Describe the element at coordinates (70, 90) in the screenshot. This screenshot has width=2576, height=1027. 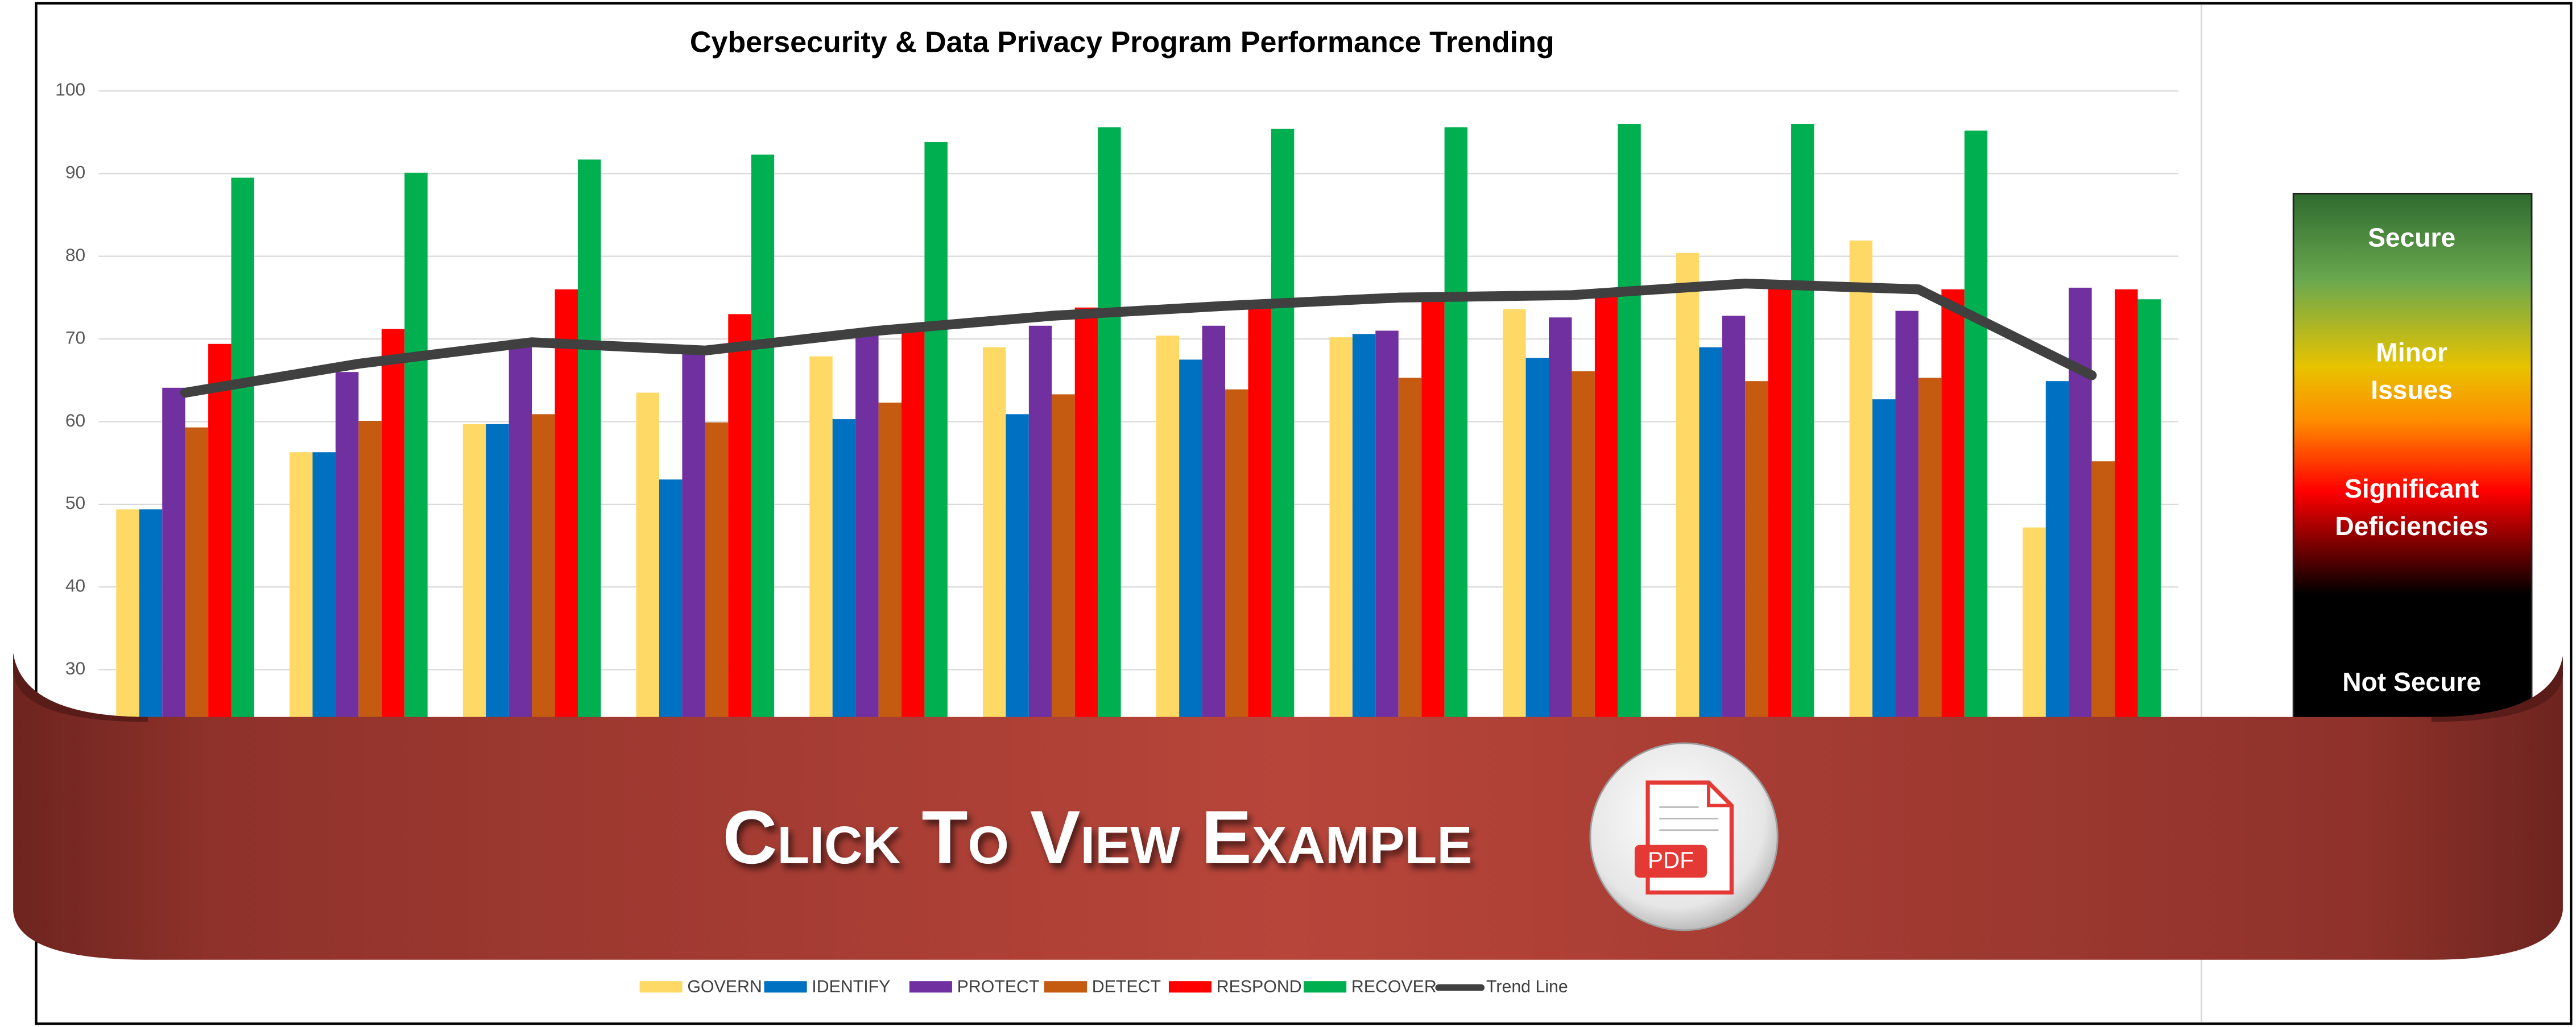
I see `y-tick-label: 100` at that location.